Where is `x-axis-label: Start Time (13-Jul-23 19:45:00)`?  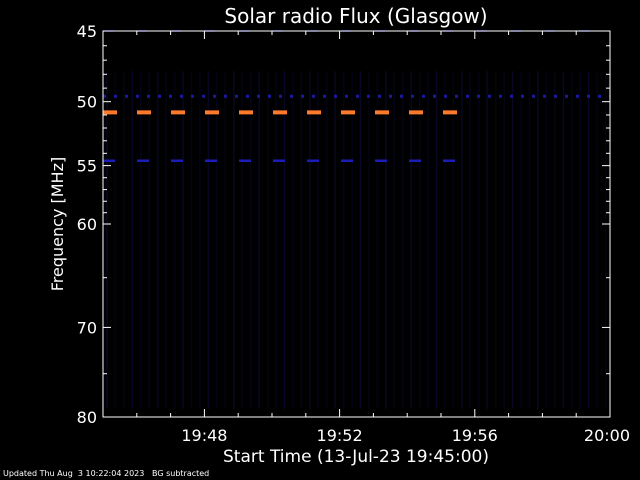 x-axis-label: Start Time (13-Jul-23 19:45:00) is located at coordinates (356, 457).